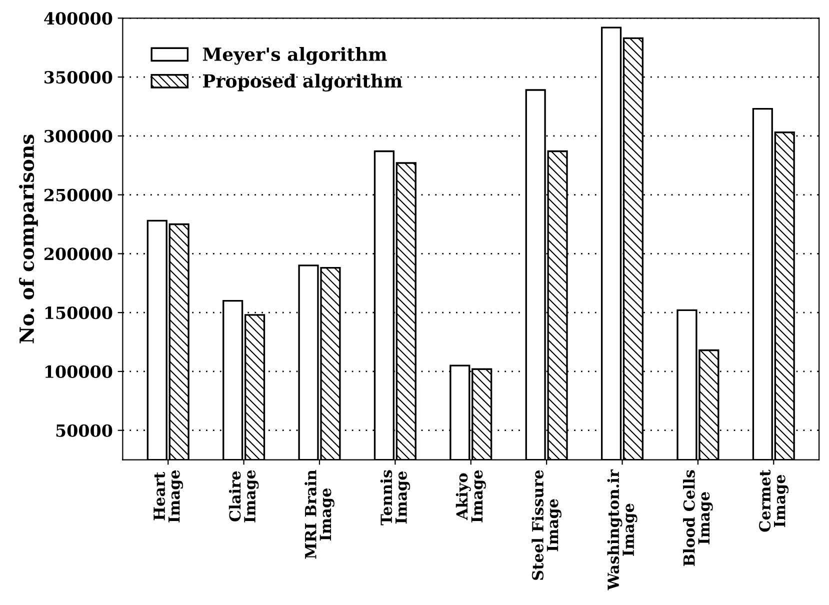 The width and height of the screenshot is (829, 605). Describe the element at coordinates (78, 195) in the screenshot. I see `y-tick-label: 250000` at that location.